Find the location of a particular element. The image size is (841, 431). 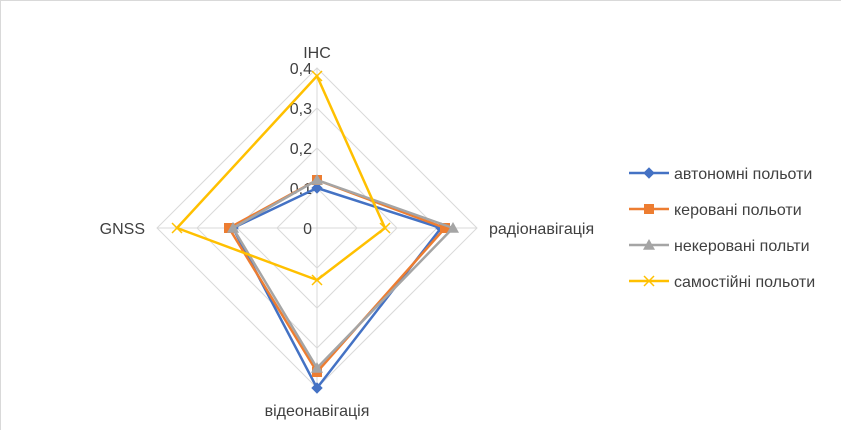

axis-label-2: відеонавігація is located at coordinates (317, 411).